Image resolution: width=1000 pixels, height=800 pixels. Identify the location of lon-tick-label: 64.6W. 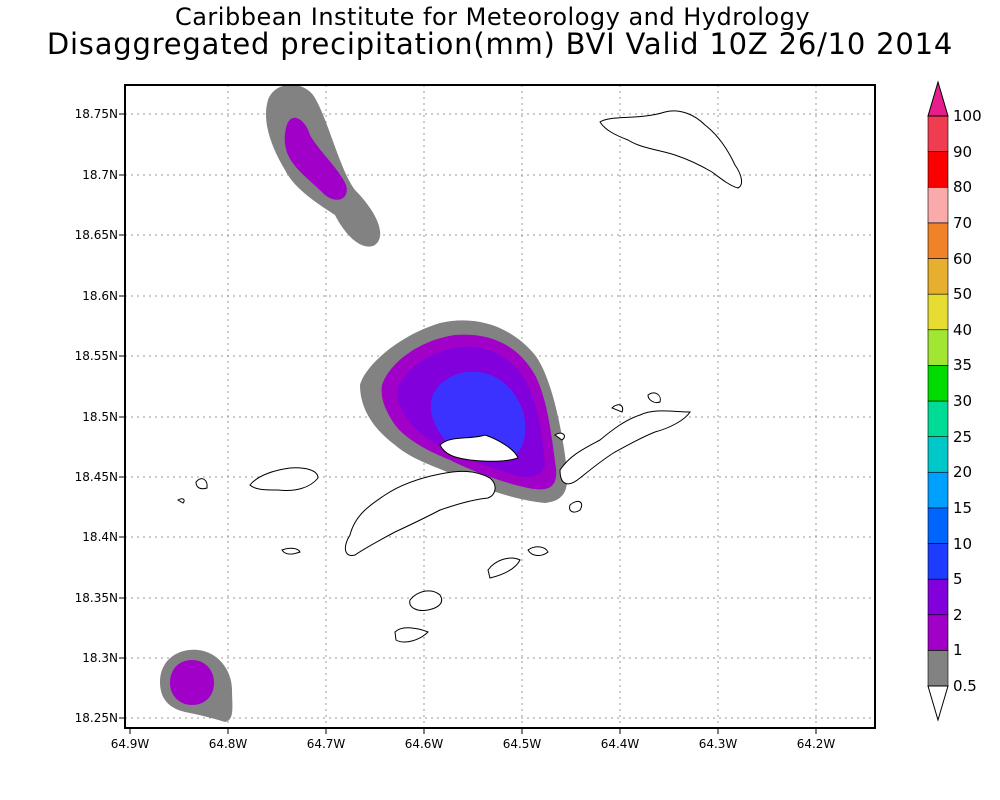
(424, 744).